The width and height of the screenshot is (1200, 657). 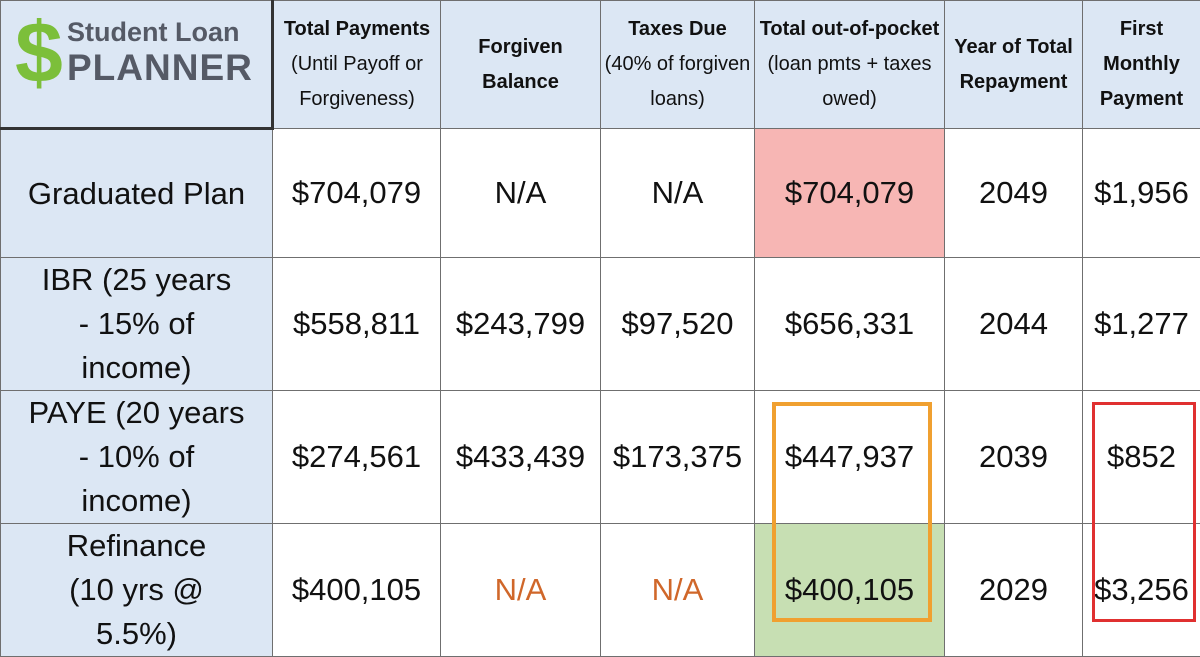 I want to click on first-payment-value: $1,277, so click(x=1141, y=324).